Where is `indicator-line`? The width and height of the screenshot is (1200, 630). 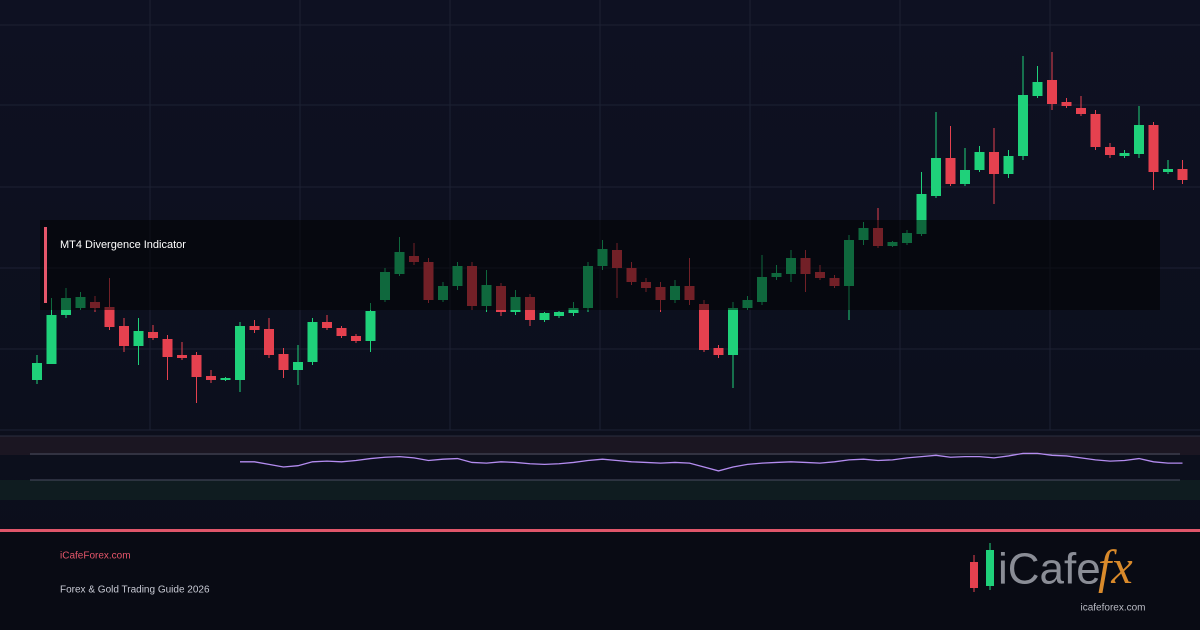
indicator-line is located at coordinates (711, 462).